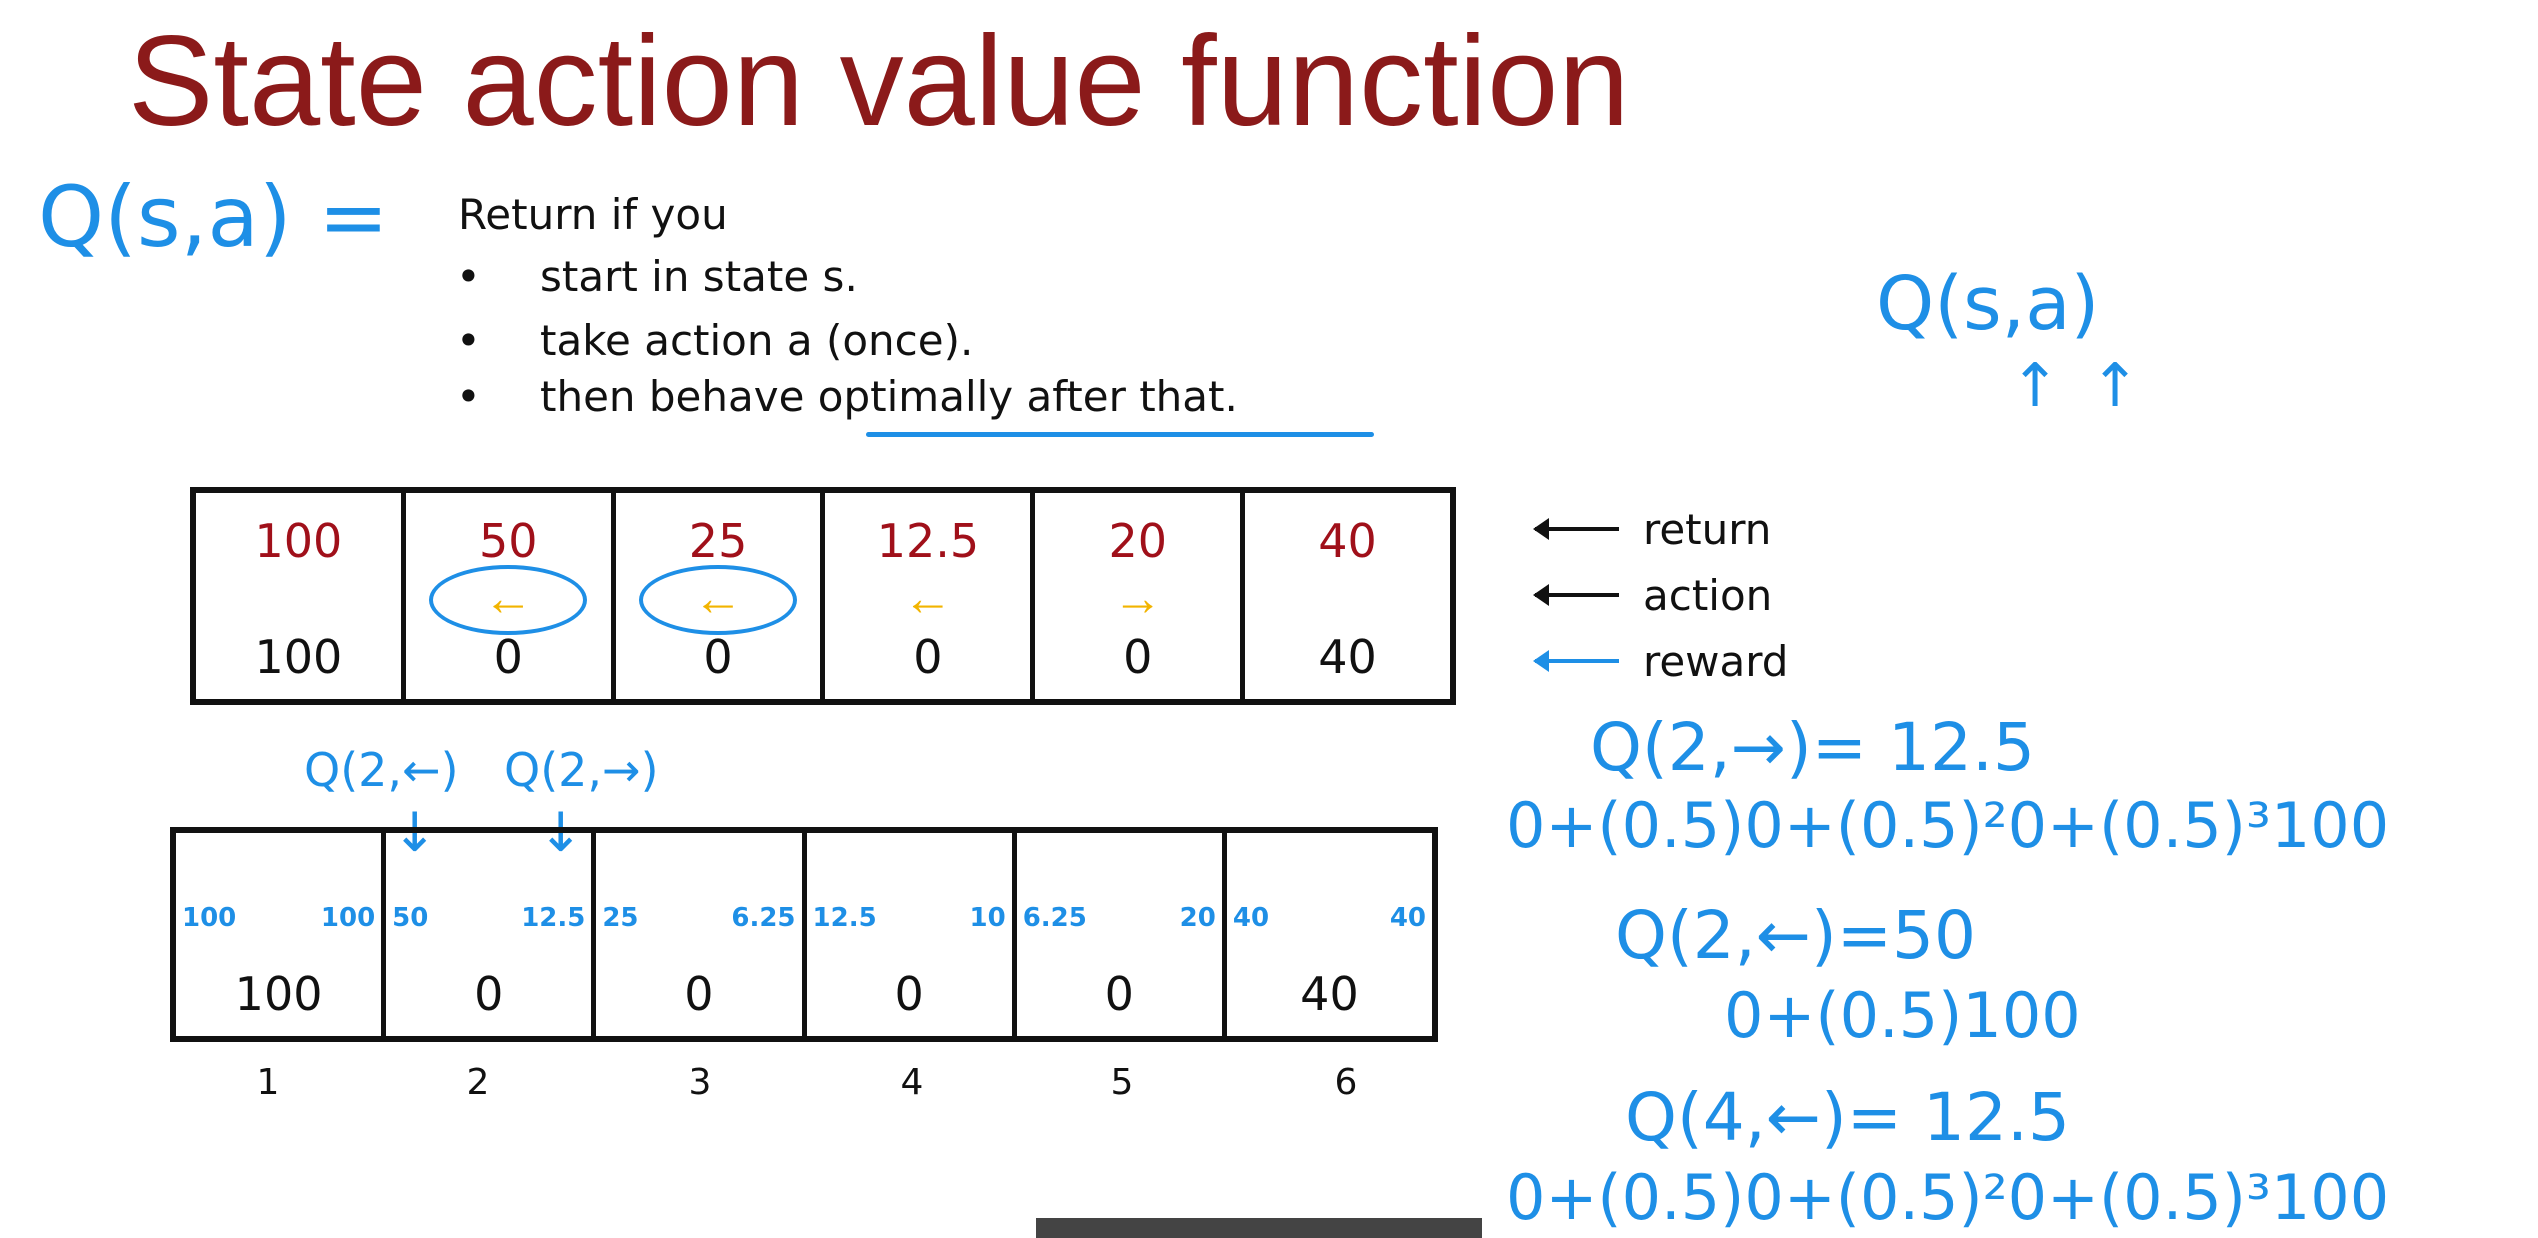  What do you see at coordinates (281, 934) in the screenshot?
I see `bottom-cell-1: 100 100 100` at bounding box center [281, 934].